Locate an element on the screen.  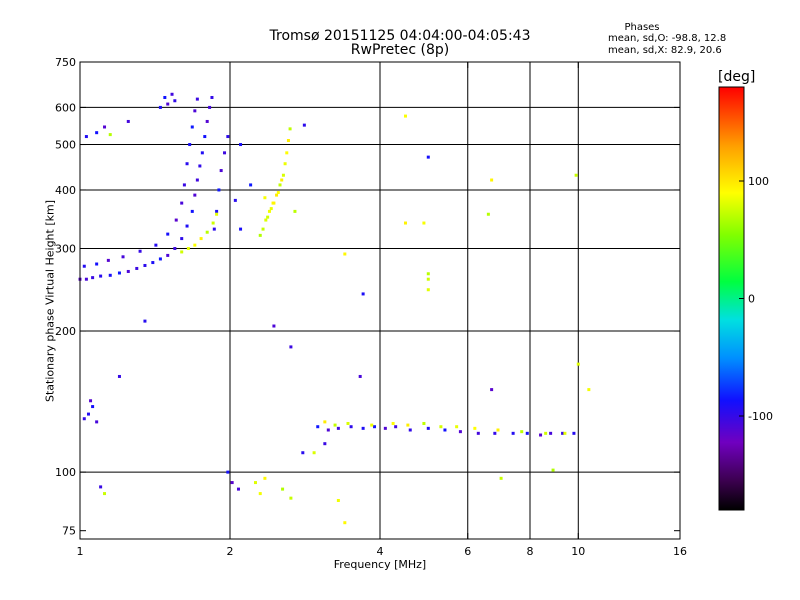
y-tick-label: 600 is located at coordinates (65, 107).